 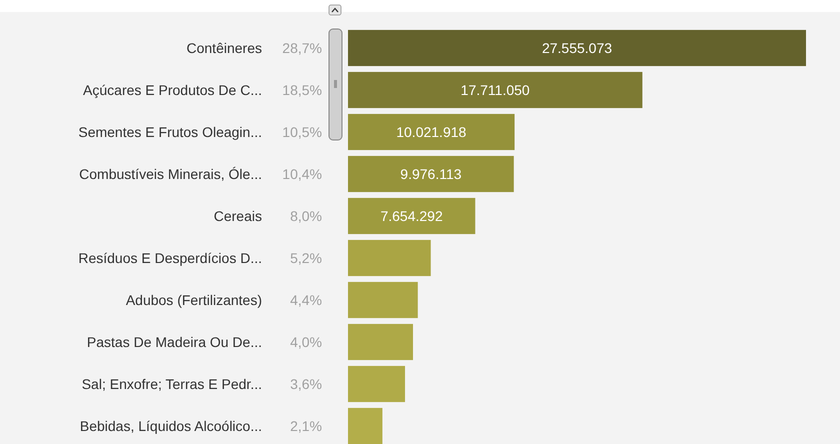 I want to click on text: 4,4%, so click(x=306, y=300).